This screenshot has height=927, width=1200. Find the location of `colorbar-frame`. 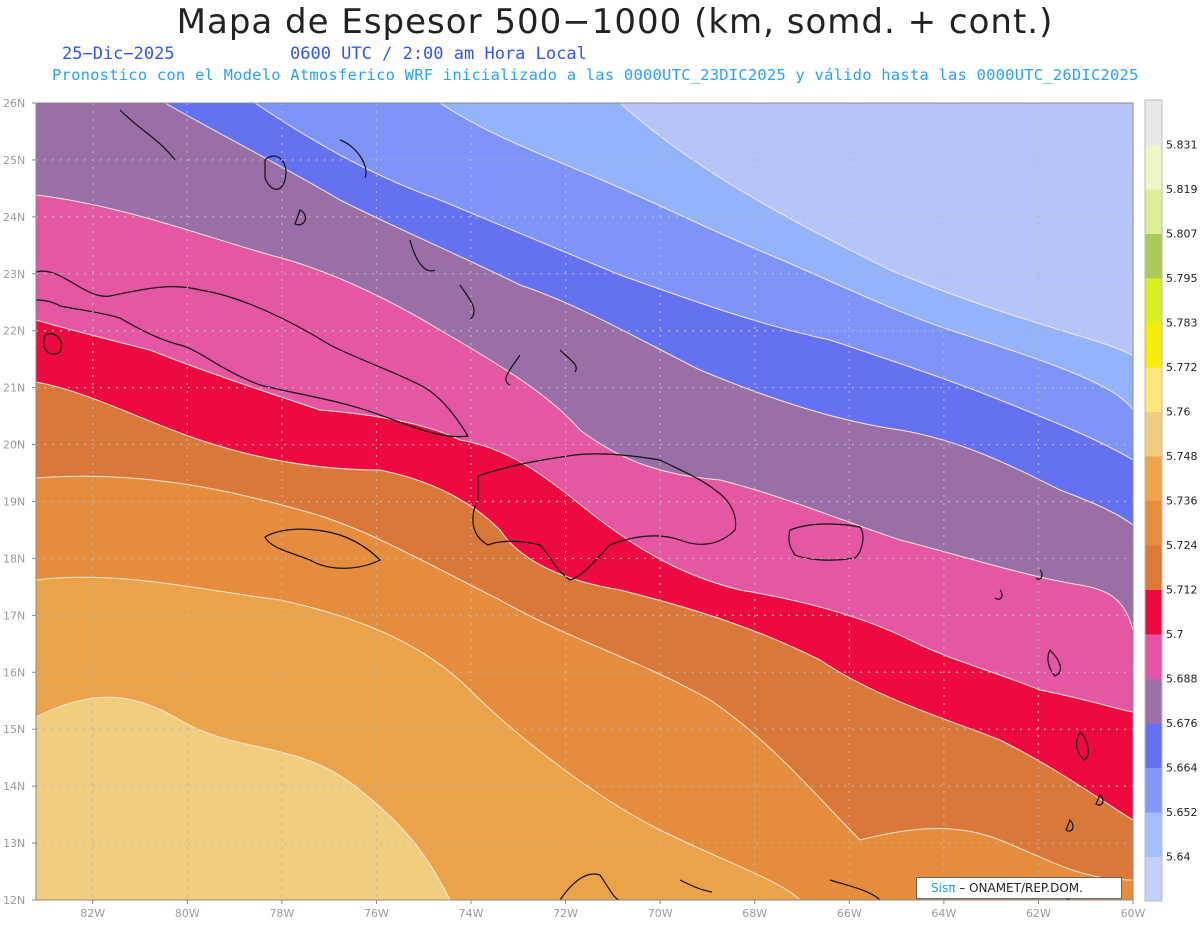

colorbar-frame is located at coordinates (1153, 500).